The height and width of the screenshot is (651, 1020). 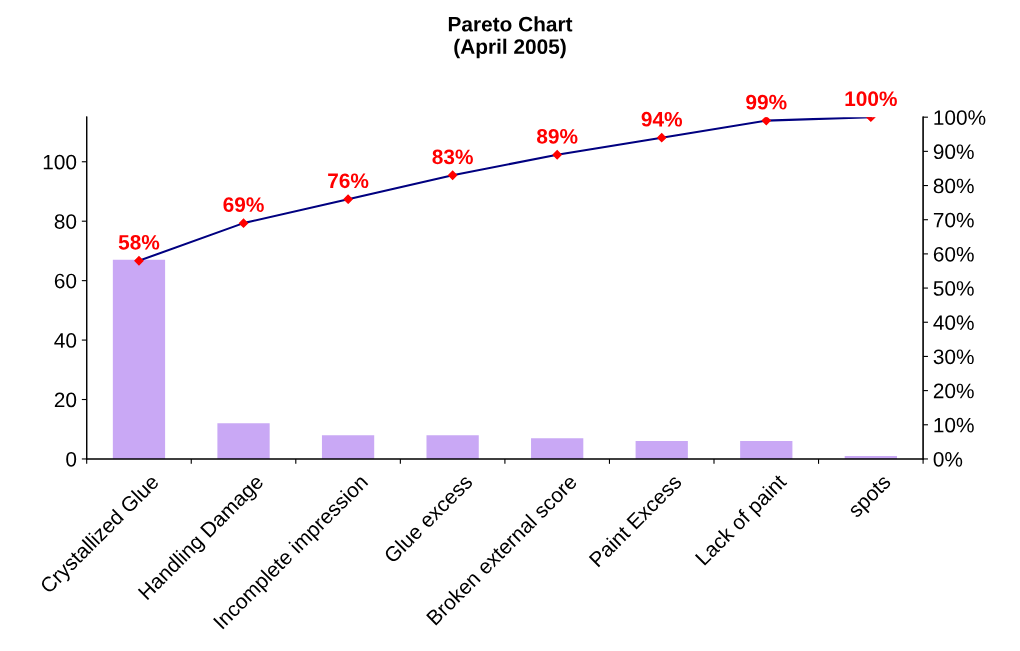 I want to click on y-tick-label: 40, so click(x=65, y=340).